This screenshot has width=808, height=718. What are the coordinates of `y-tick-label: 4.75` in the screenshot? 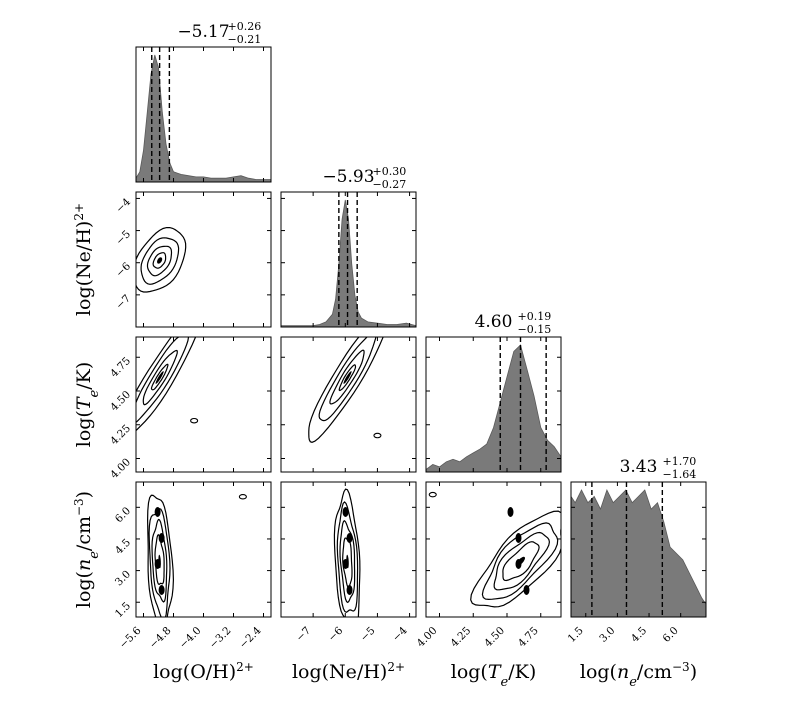 It's located at (120, 367).